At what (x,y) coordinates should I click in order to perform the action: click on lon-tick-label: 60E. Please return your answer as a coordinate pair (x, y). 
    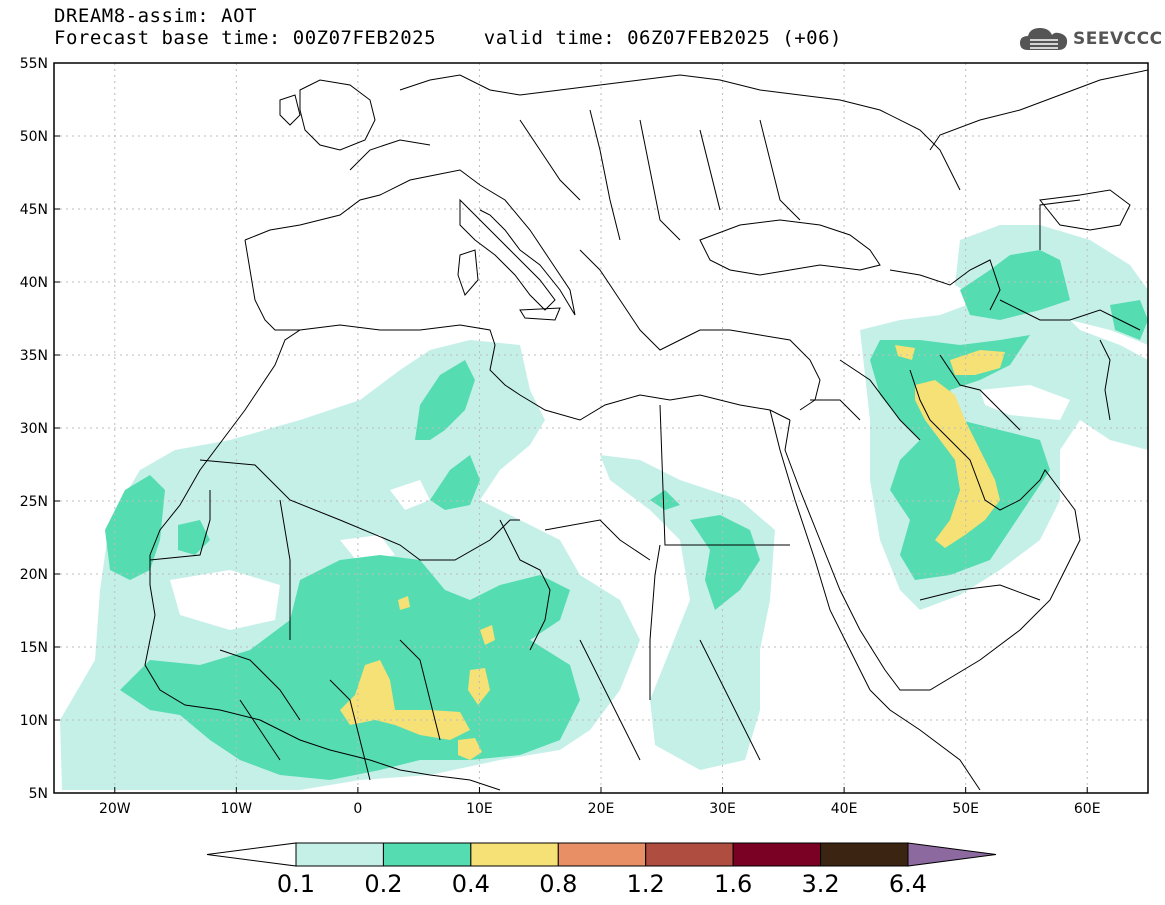
    Looking at the image, I should click on (1087, 809).